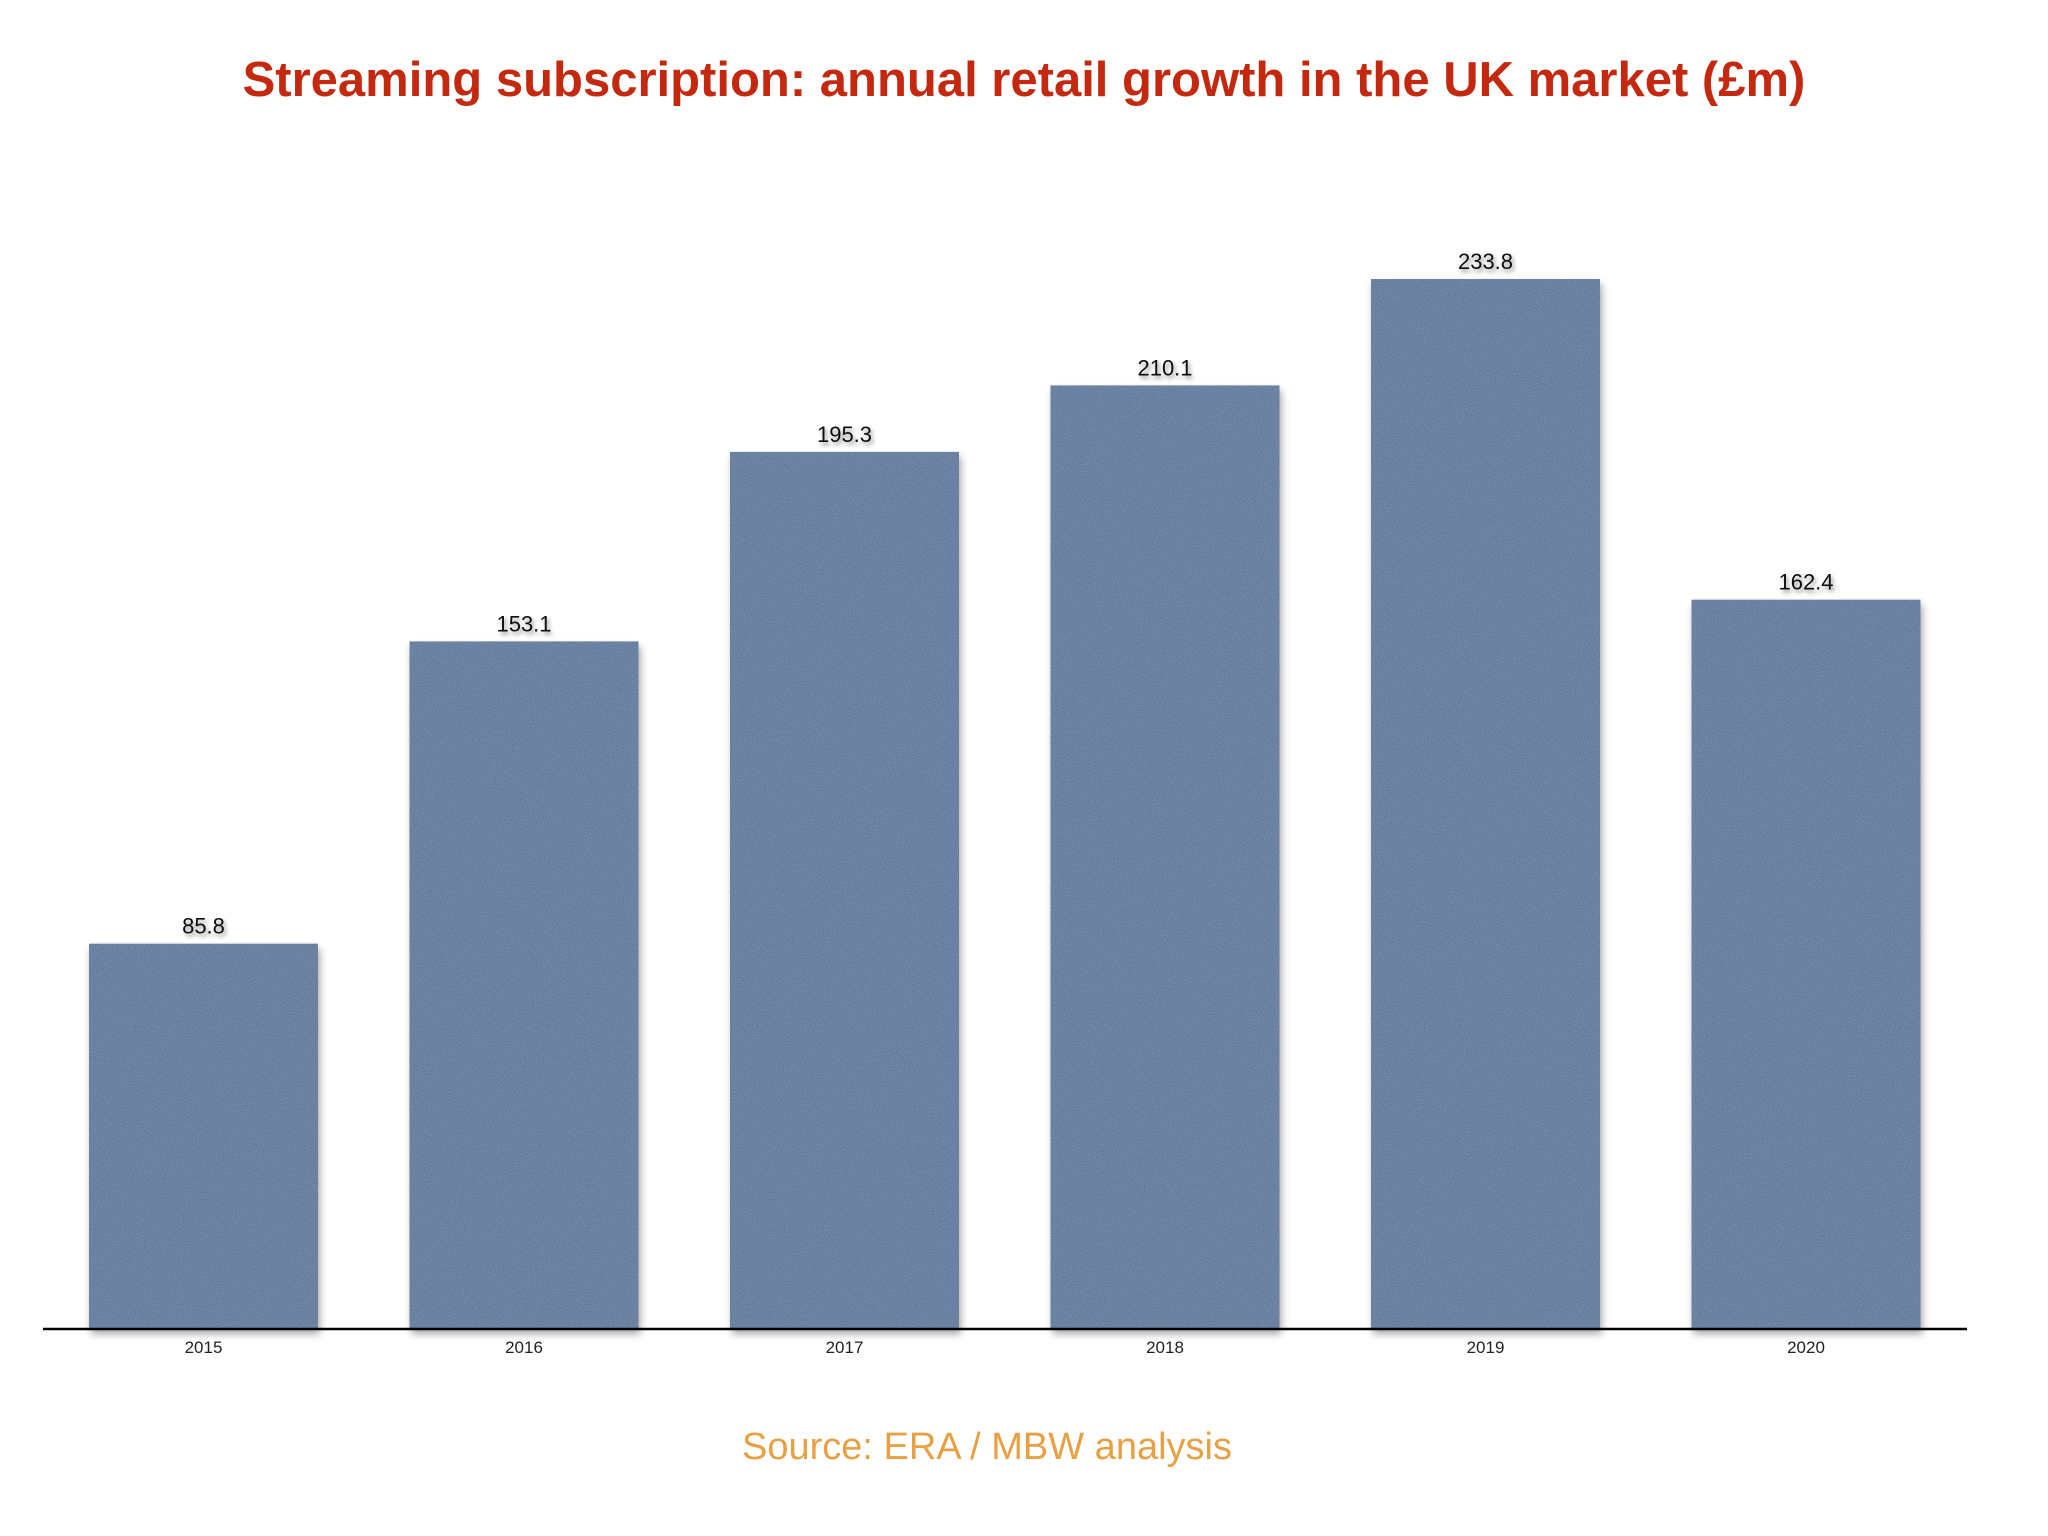 This screenshot has width=2048, height=1536. I want to click on source-note: Source: ERA / MBW analysis, so click(987, 1447).